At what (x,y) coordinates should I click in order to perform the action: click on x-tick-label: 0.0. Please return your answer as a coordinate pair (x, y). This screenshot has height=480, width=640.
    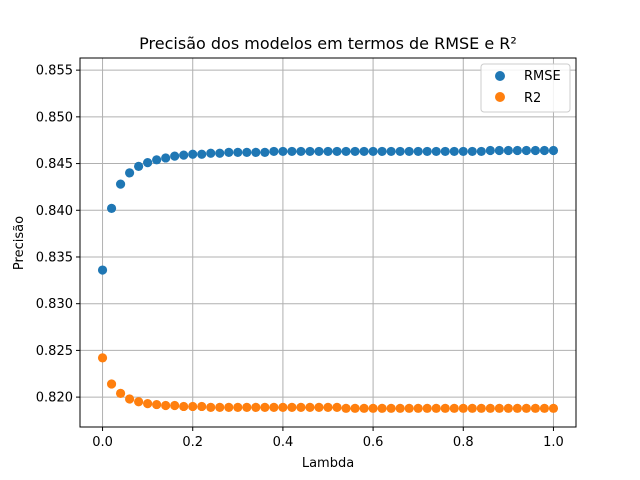
    Looking at the image, I should click on (102, 442).